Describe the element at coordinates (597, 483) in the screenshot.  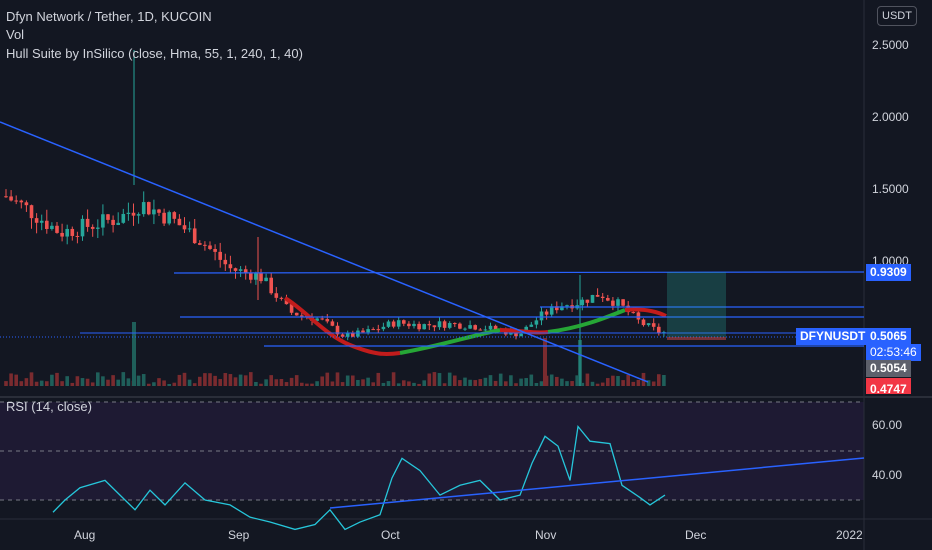
I see `rsi-trendline` at that location.